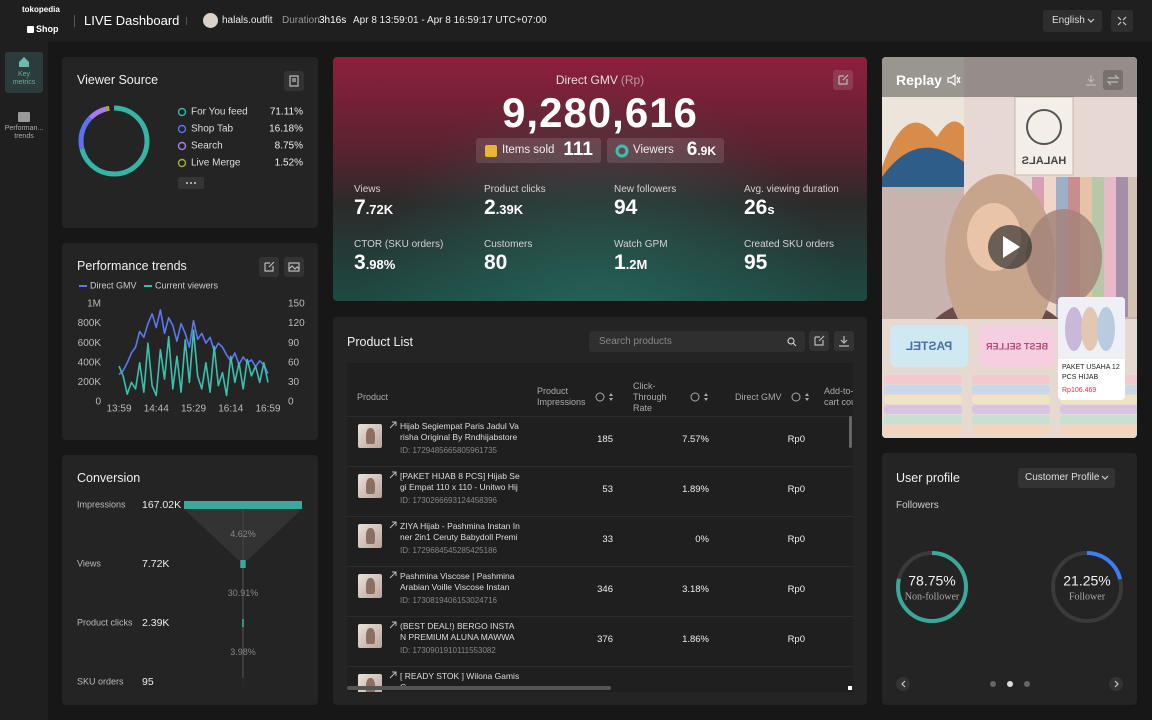 The width and height of the screenshot is (1152, 720). What do you see at coordinates (1091, 20) in the screenshot?
I see `chevron` at bounding box center [1091, 20].